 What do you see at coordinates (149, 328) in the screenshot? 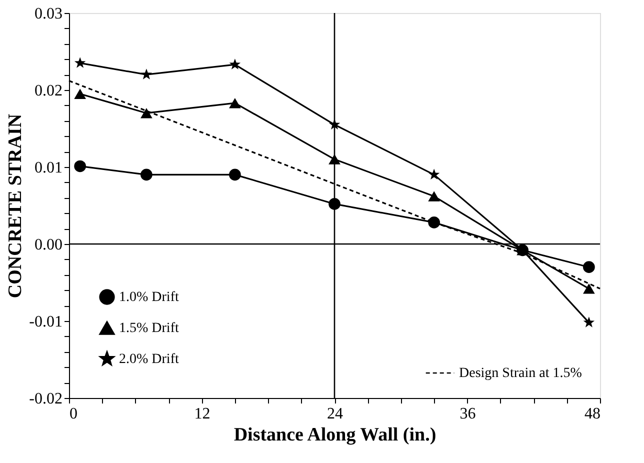
I see `legend-label: 1.5% Drift` at bounding box center [149, 328].